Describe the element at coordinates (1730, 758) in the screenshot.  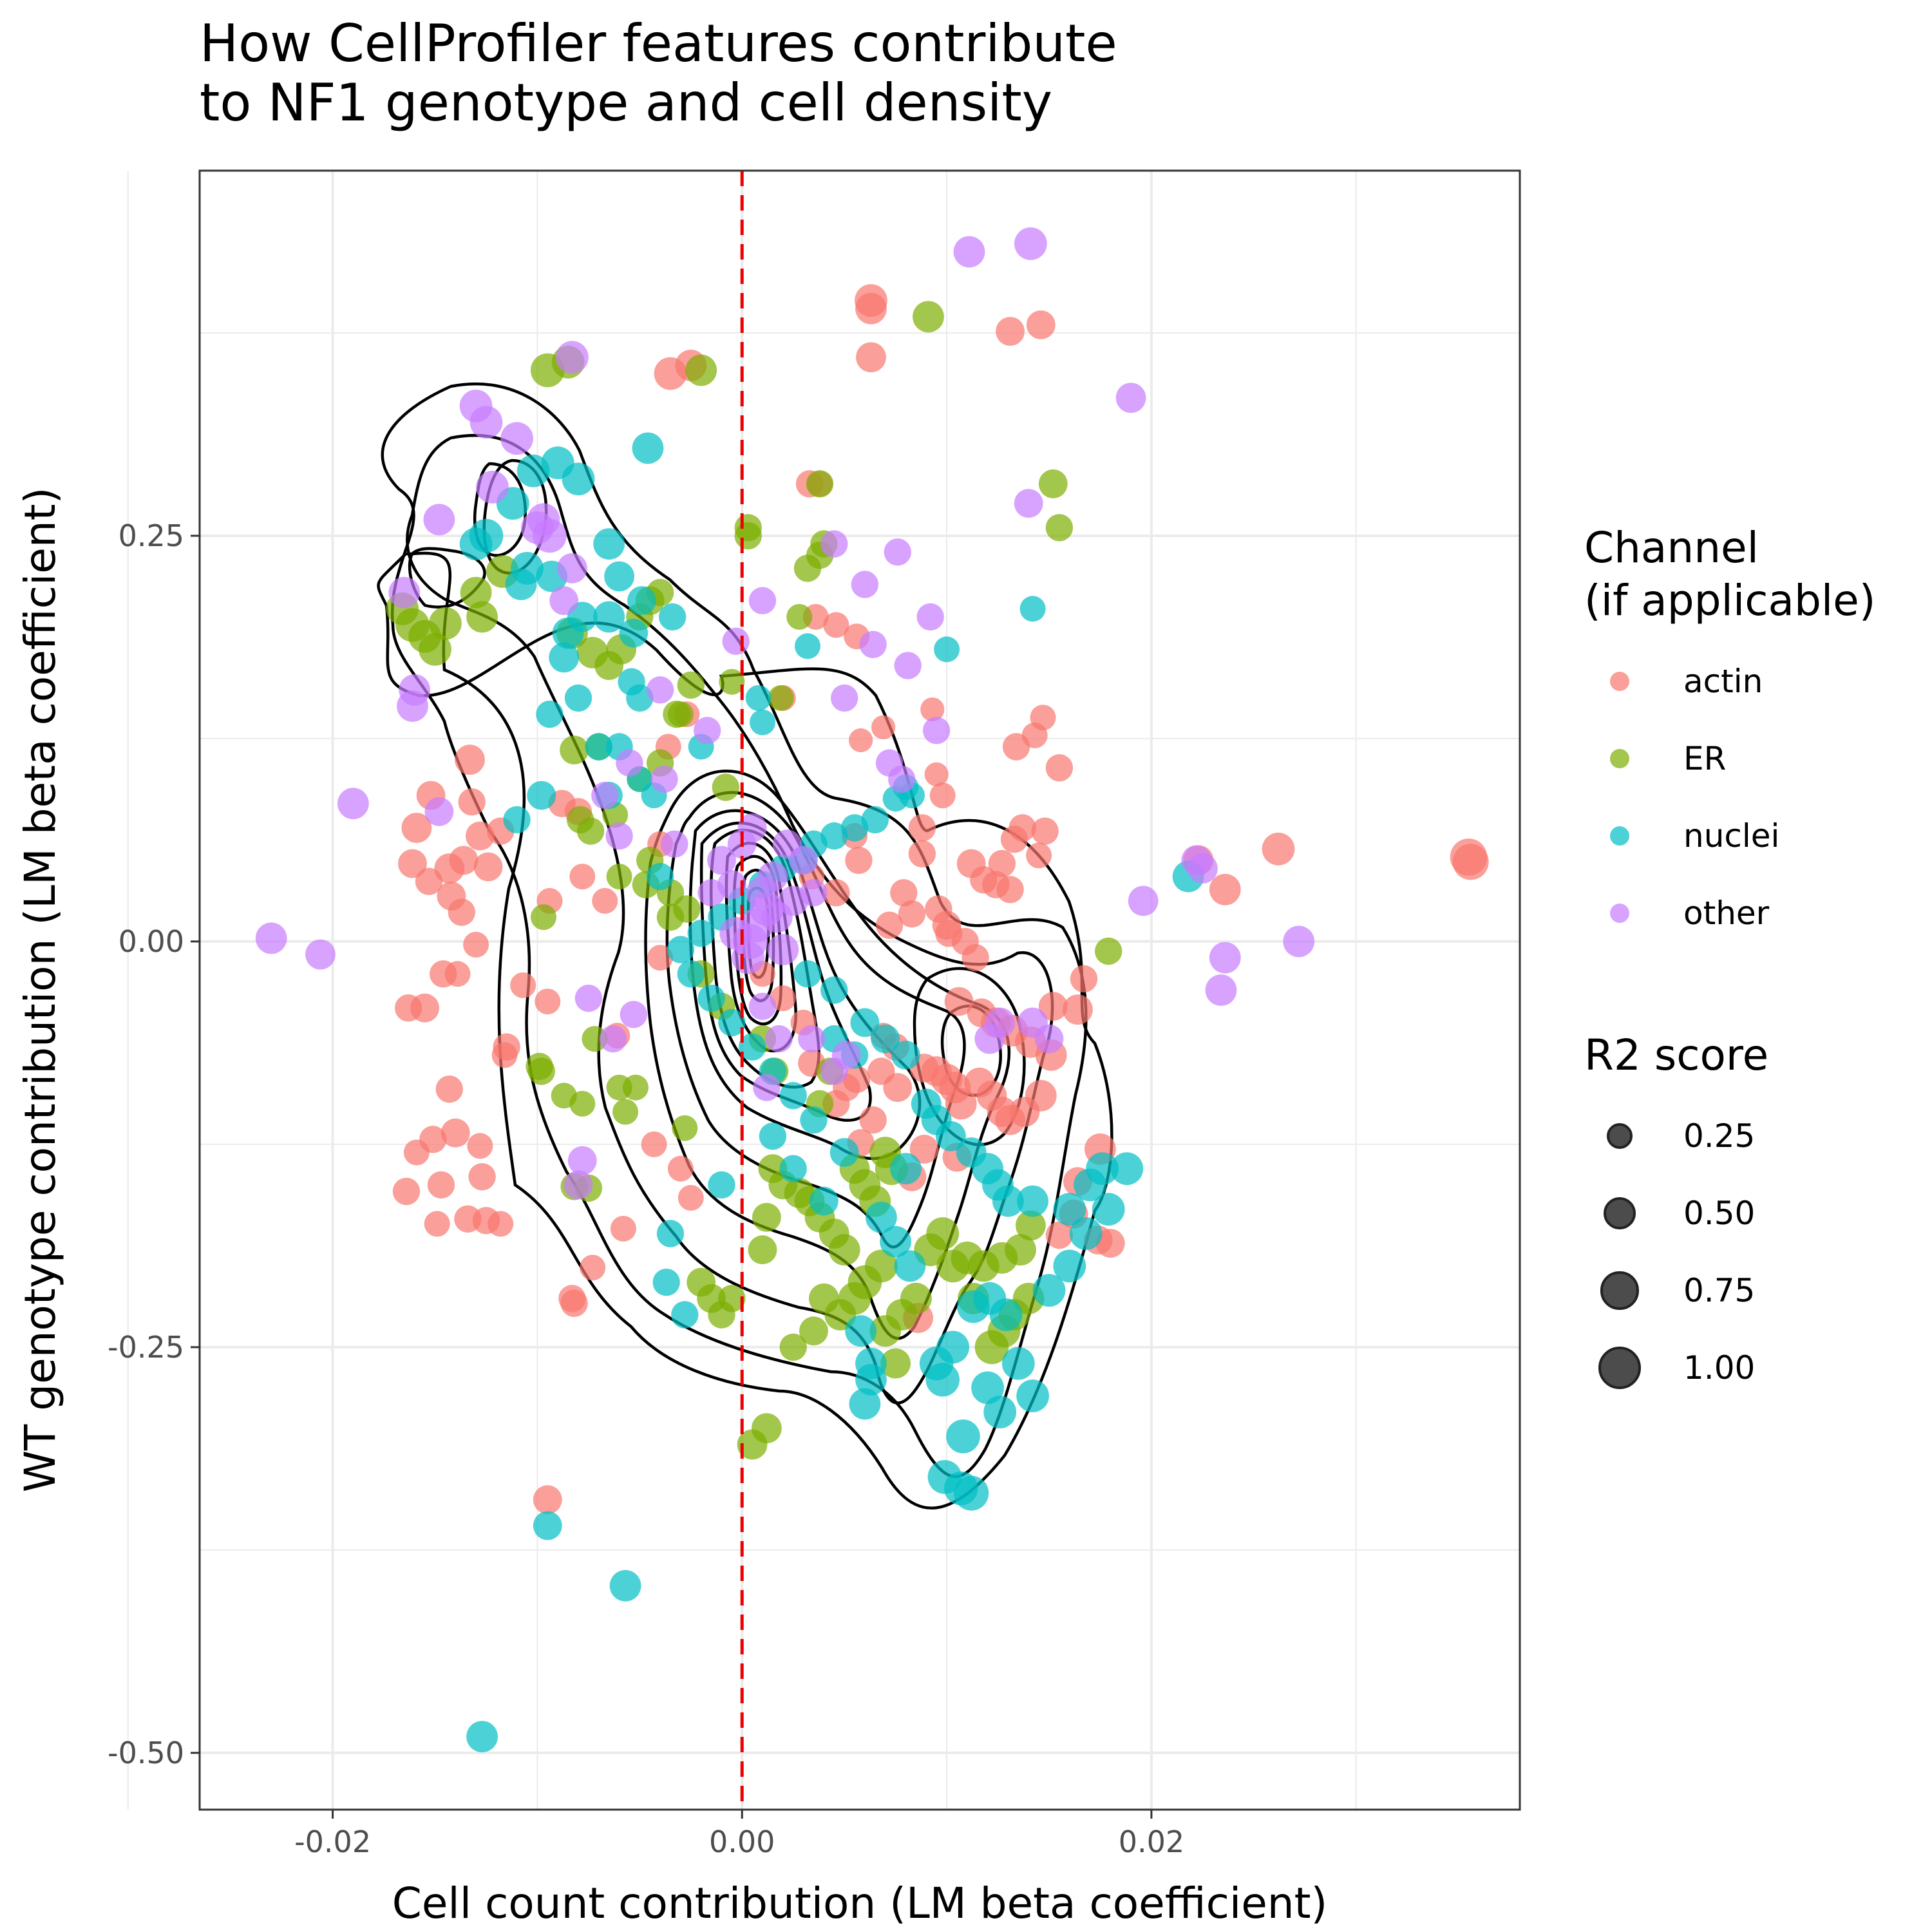
I see `legend-item-er: ER` at that location.